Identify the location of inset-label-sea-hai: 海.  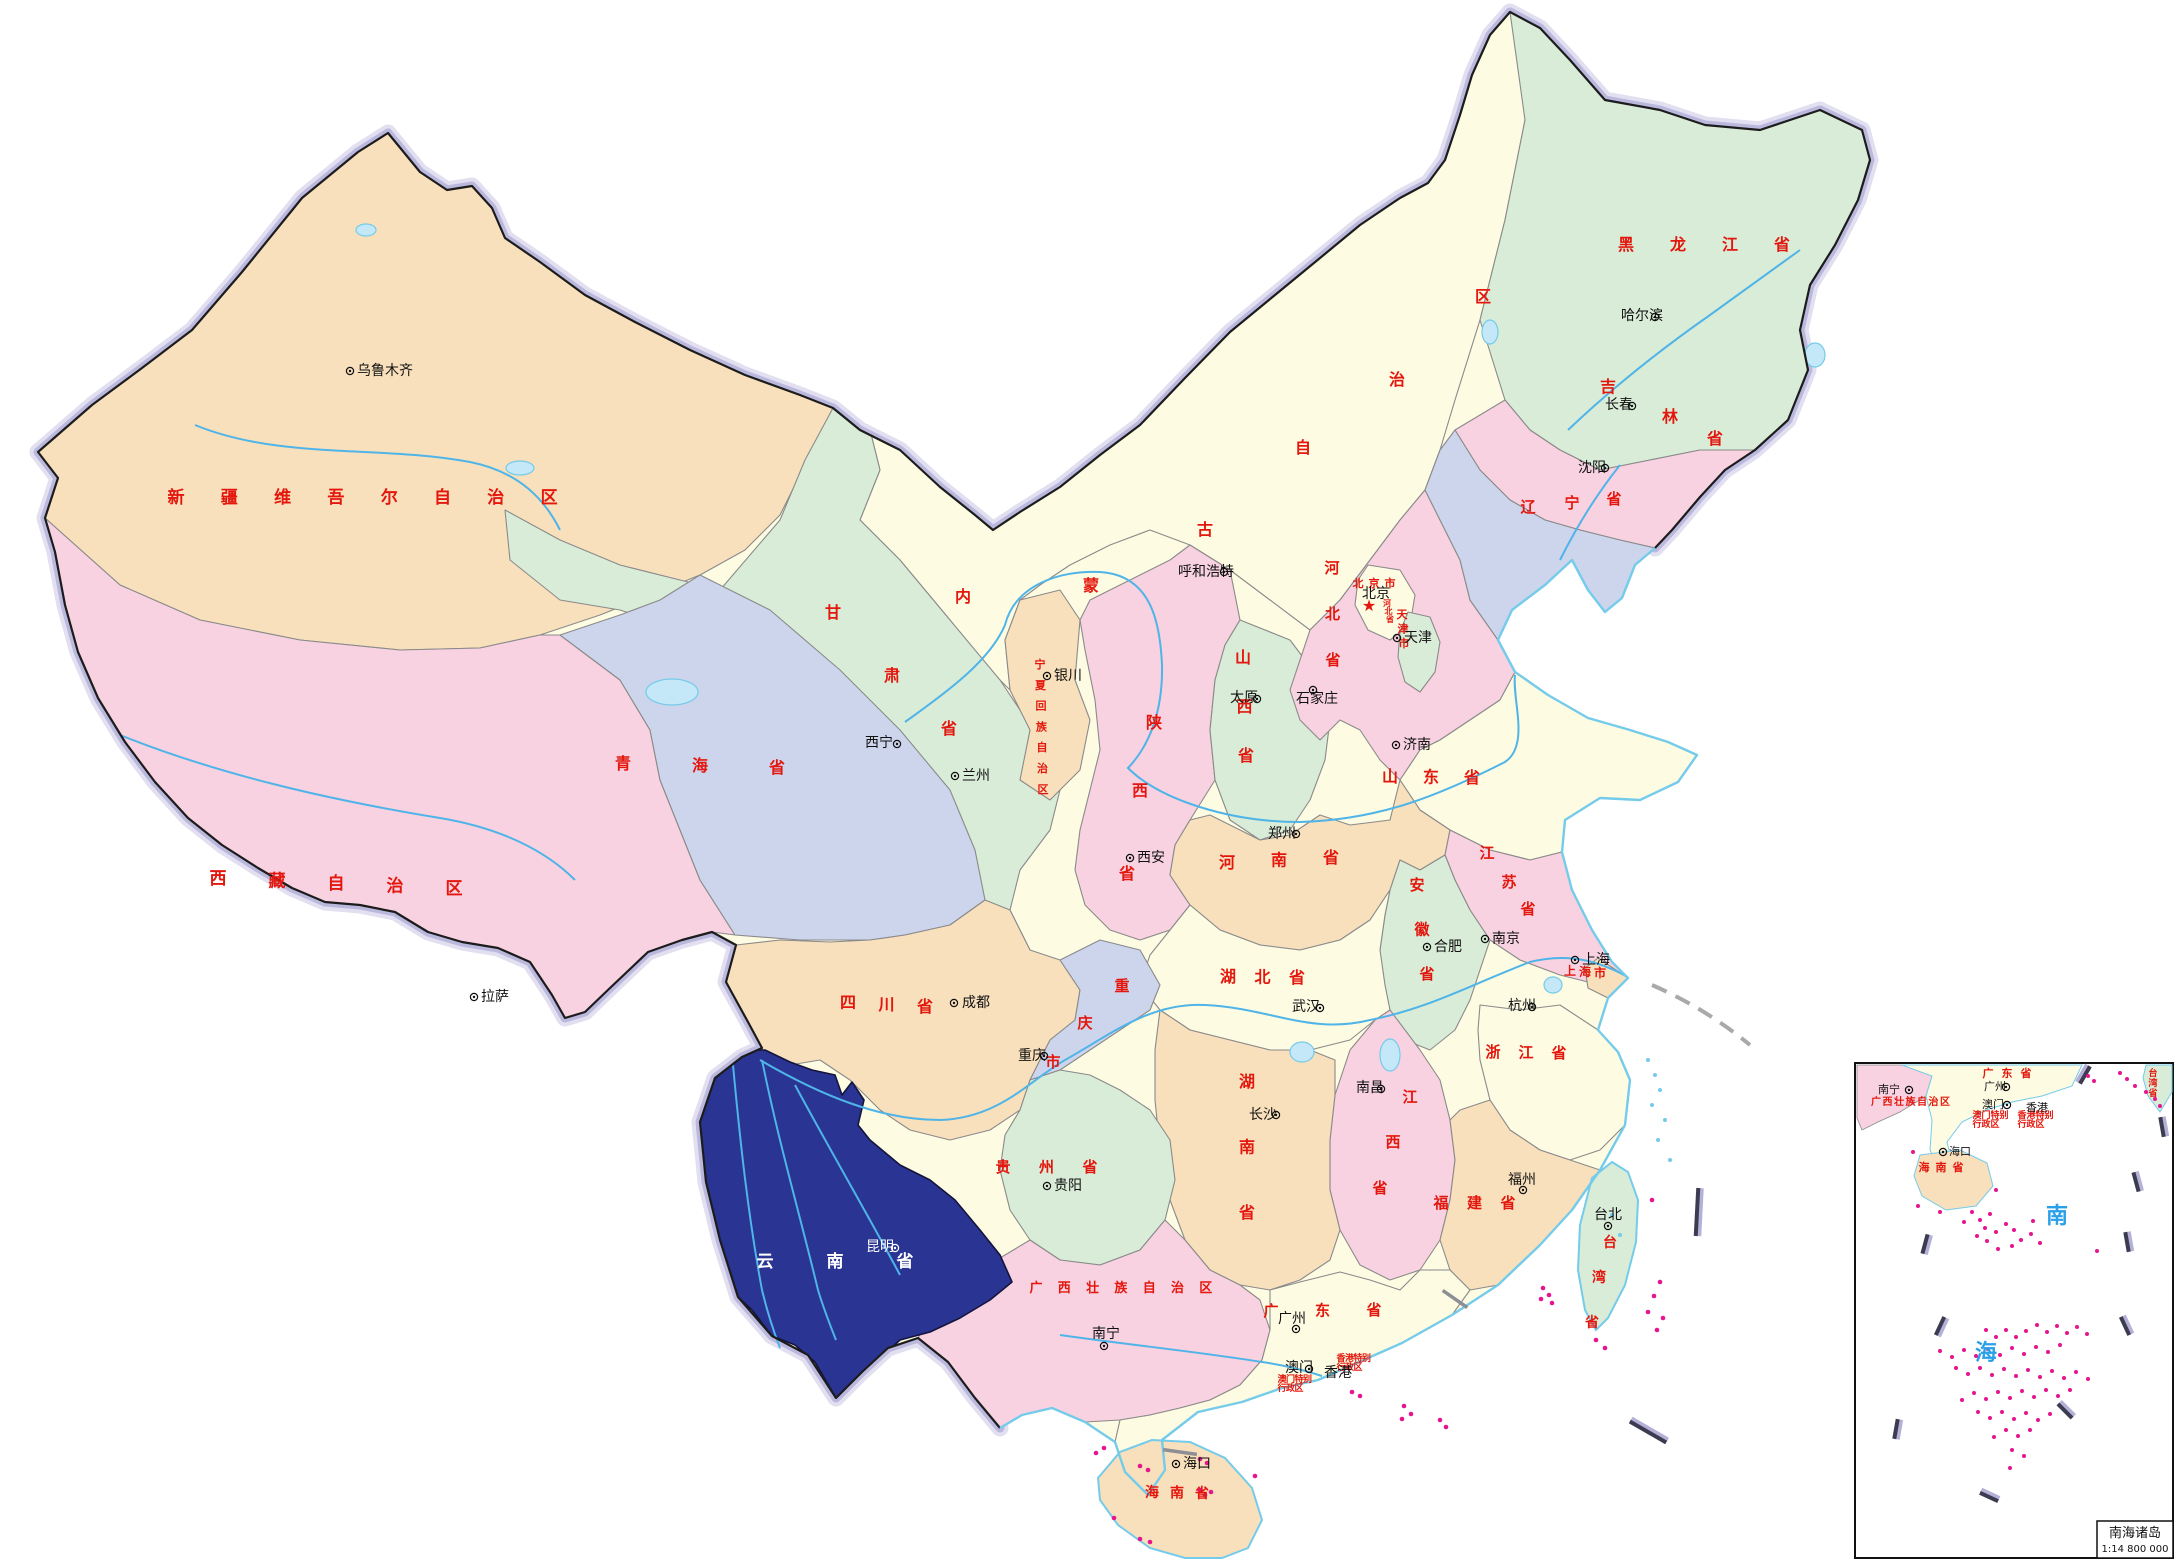
(1986, 1353).